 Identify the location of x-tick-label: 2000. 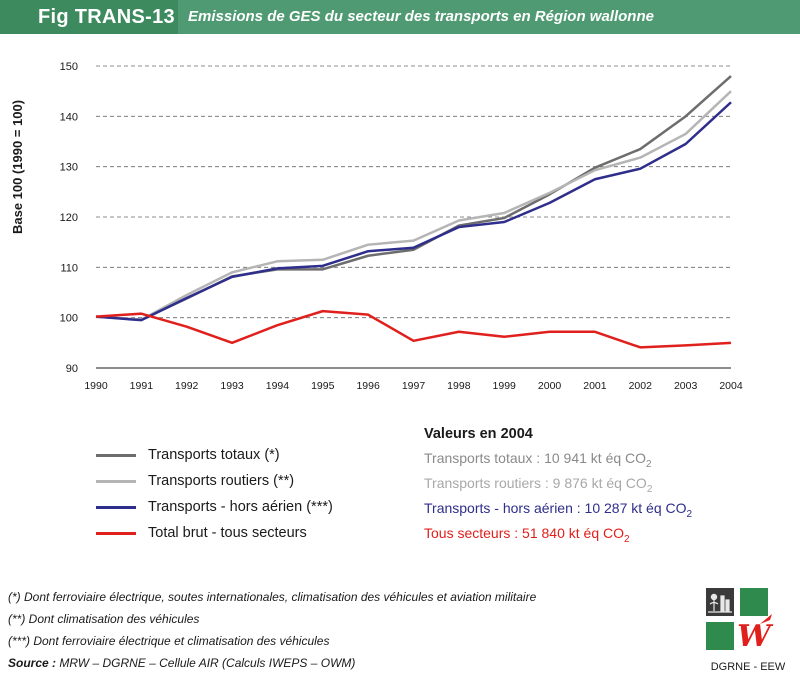
(550, 386).